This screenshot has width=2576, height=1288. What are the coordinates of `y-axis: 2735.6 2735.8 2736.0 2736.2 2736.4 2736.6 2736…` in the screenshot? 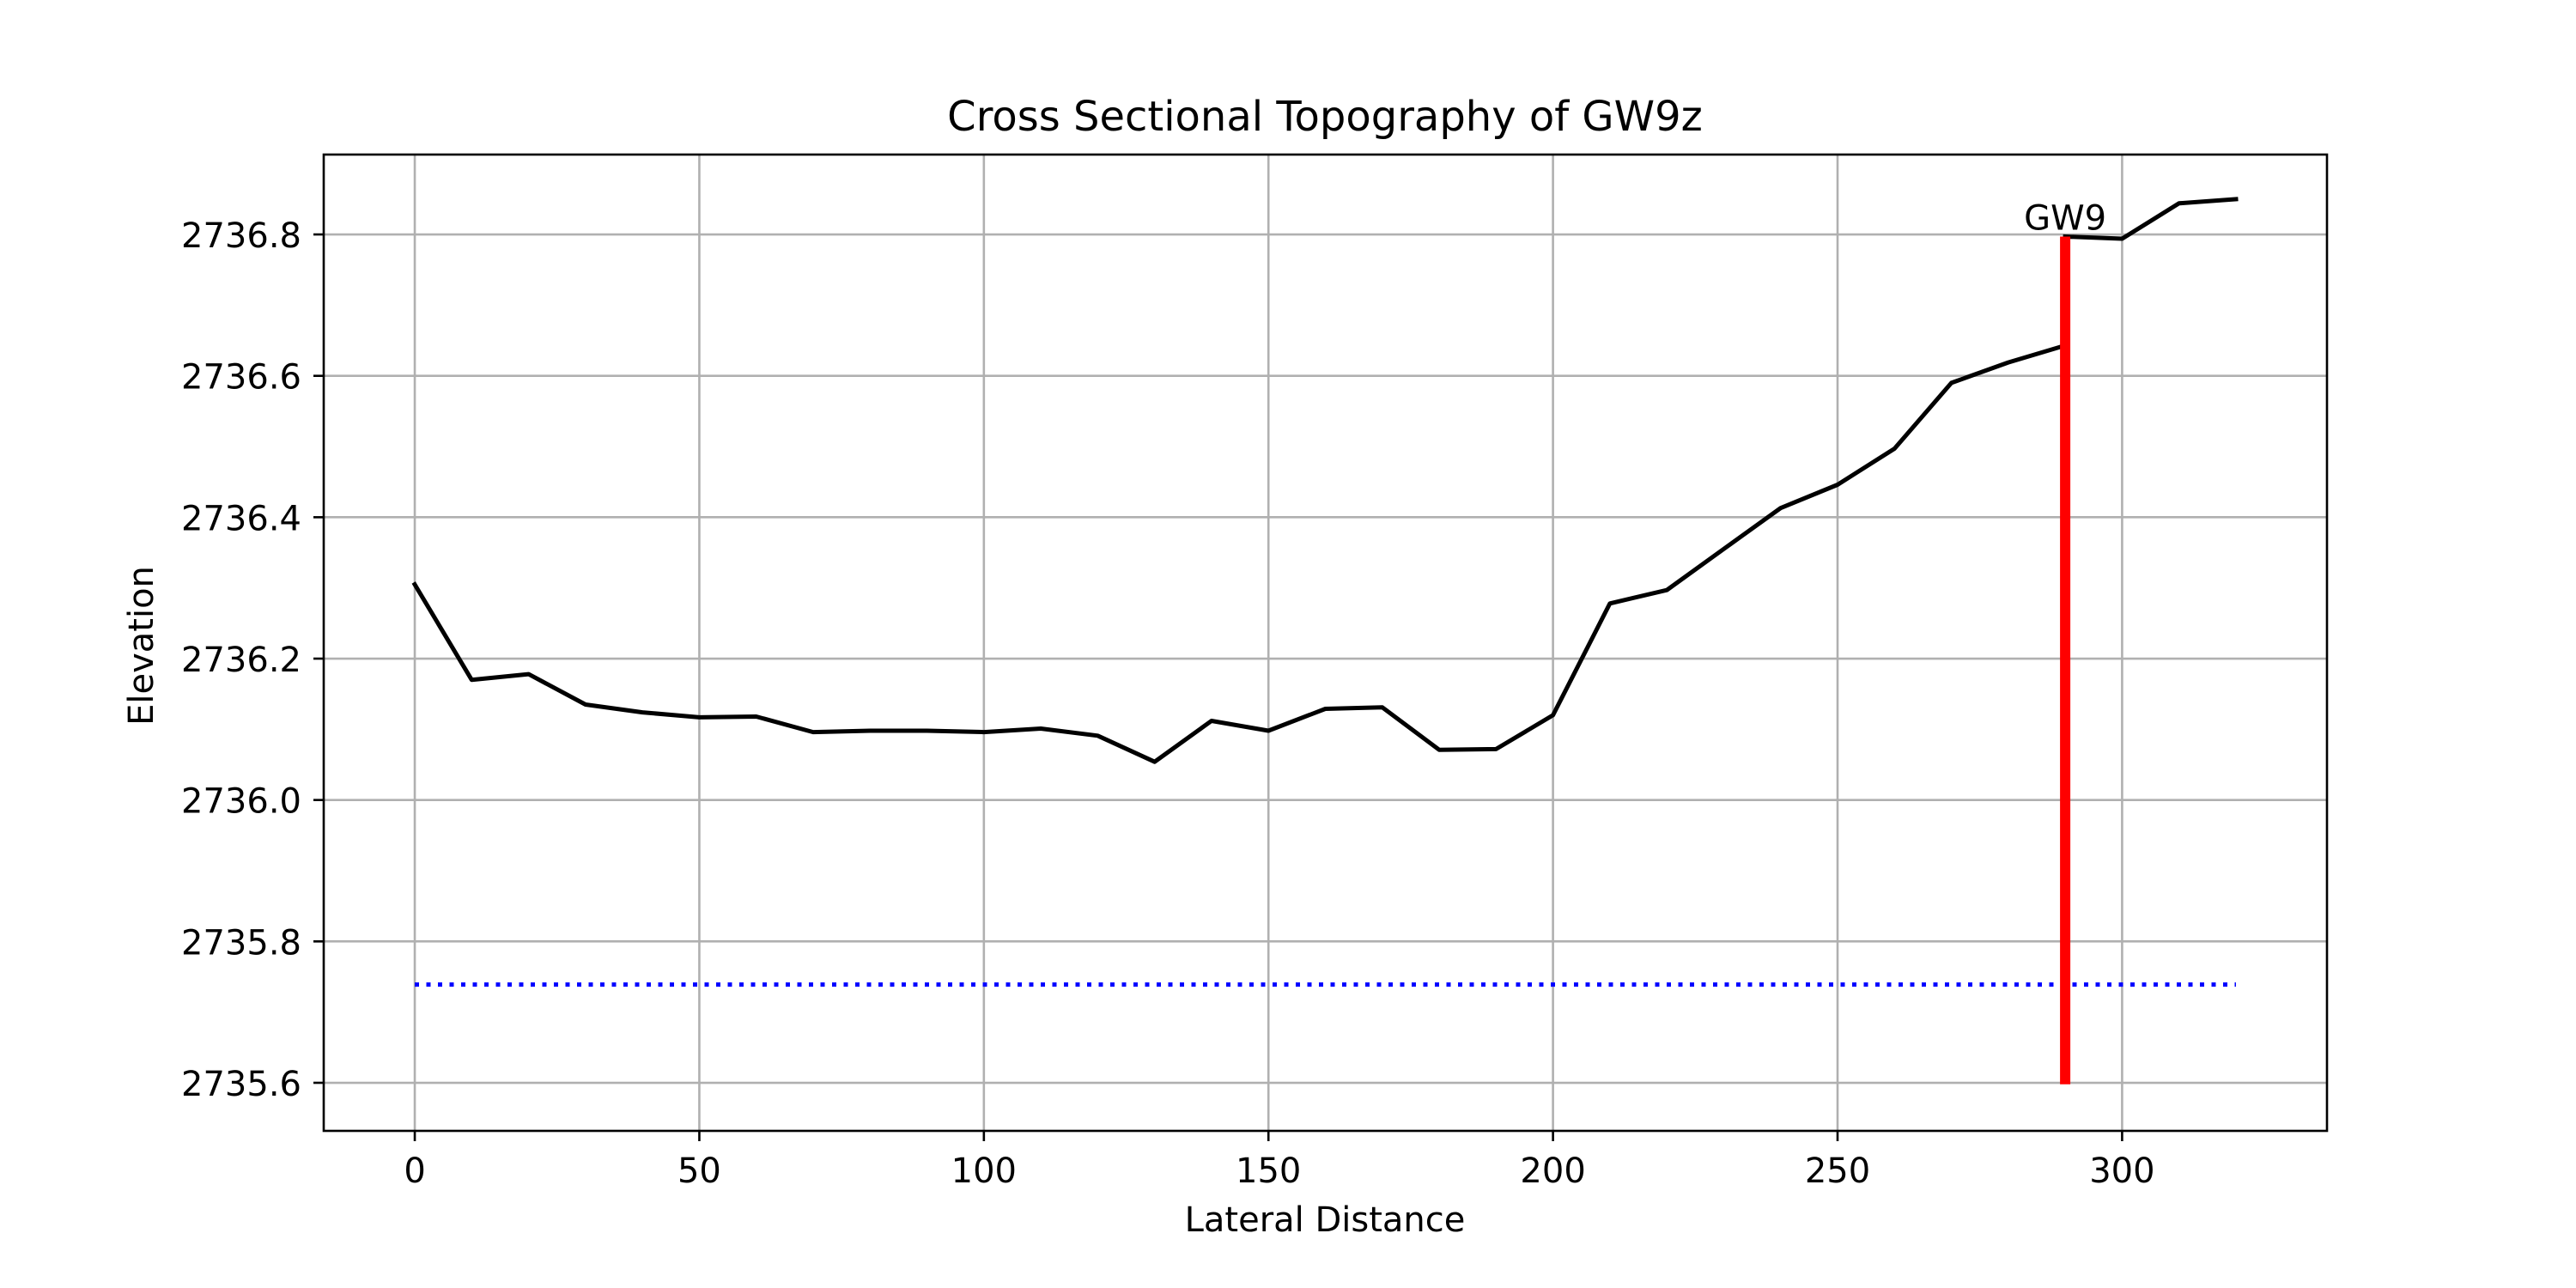 It's located at (252, 660).